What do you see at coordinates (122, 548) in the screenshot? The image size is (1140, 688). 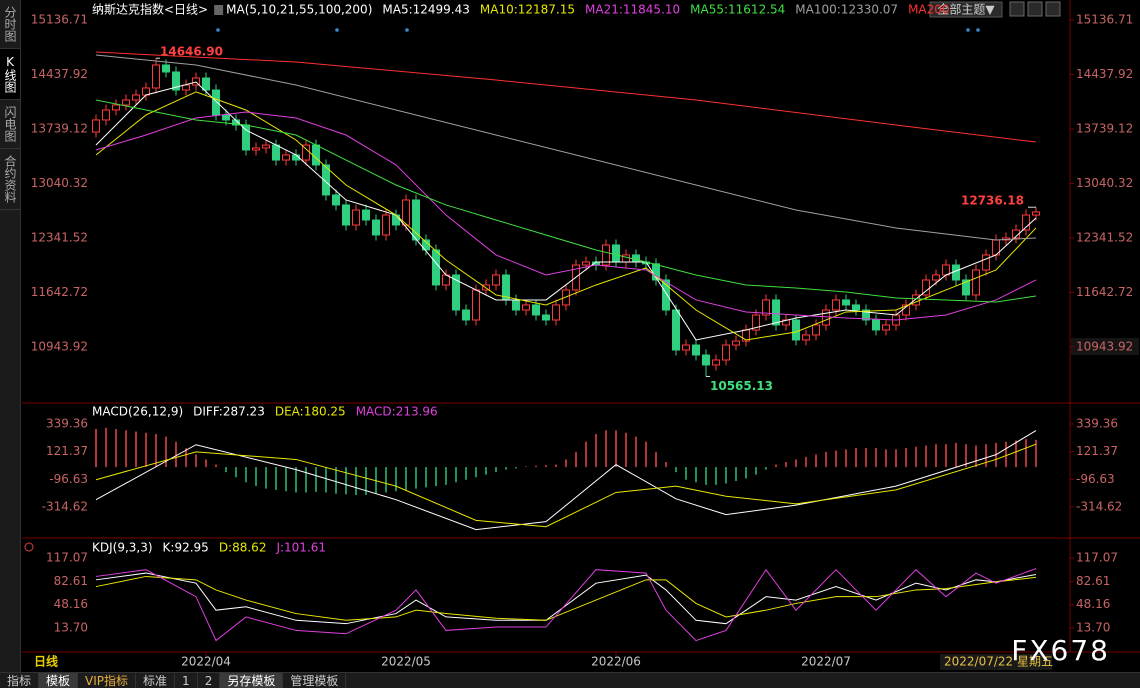 I see `chart-title: KDJ(9,3,3)` at bounding box center [122, 548].